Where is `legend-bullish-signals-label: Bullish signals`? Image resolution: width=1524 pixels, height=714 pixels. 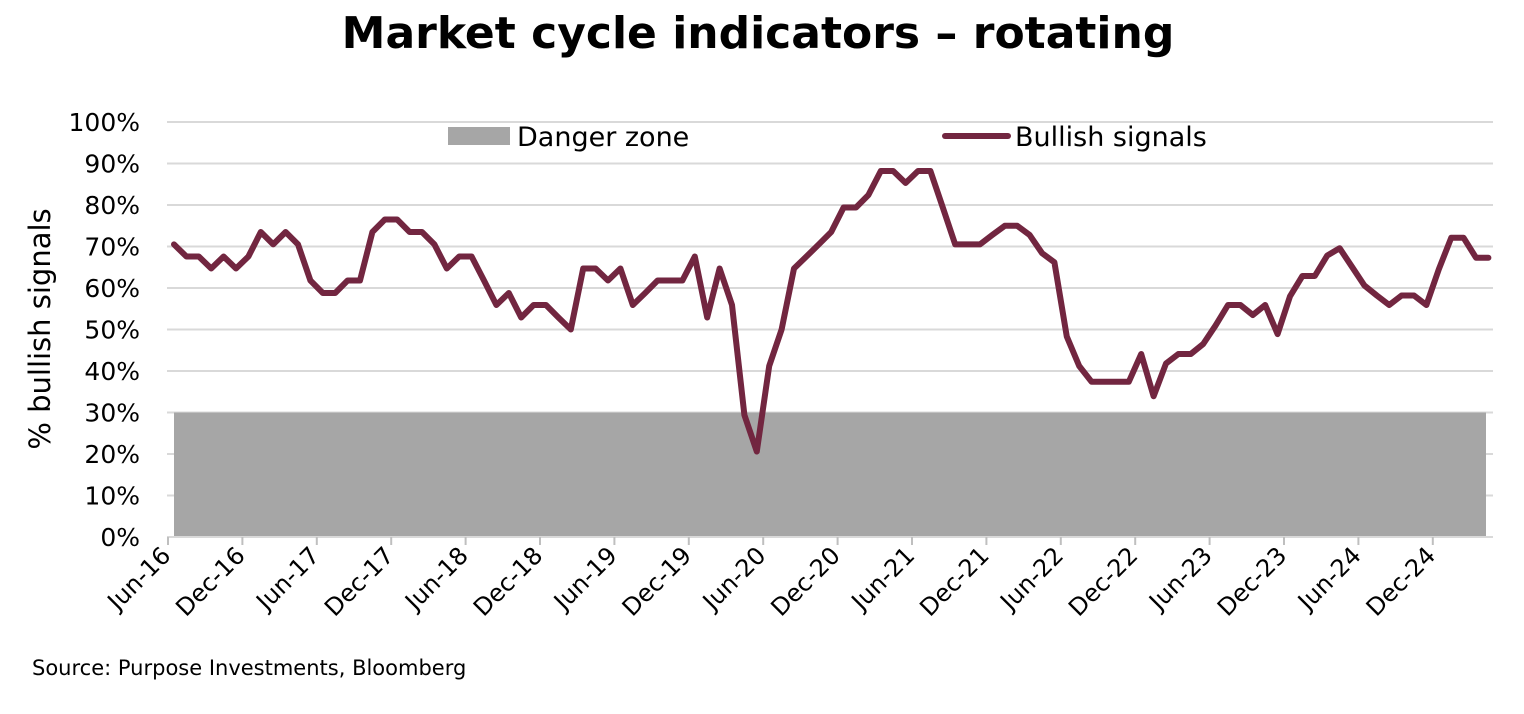
legend-bullish-signals-label: Bullish signals is located at coordinates (1111, 137).